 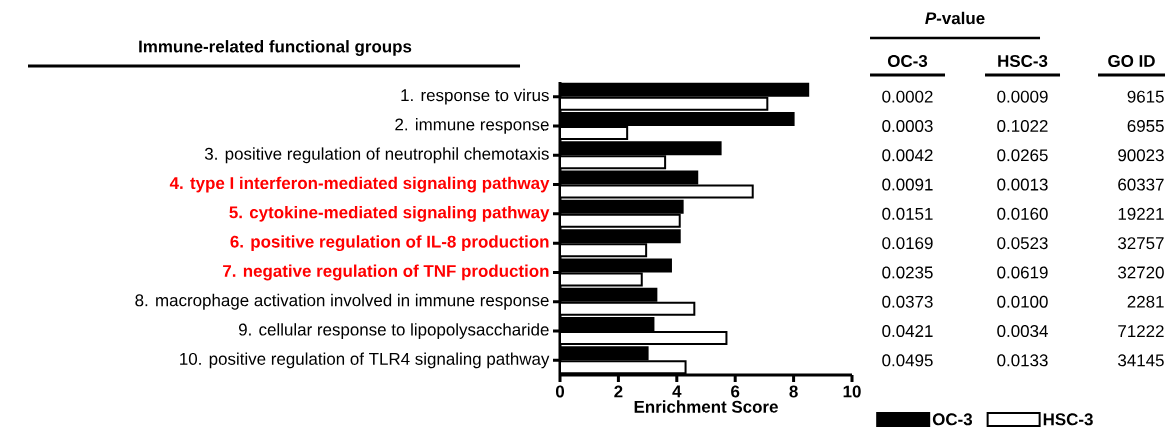 What do you see at coordinates (472, 126) in the screenshot?
I see `y-tick-label: 2. immune response` at bounding box center [472, 126].